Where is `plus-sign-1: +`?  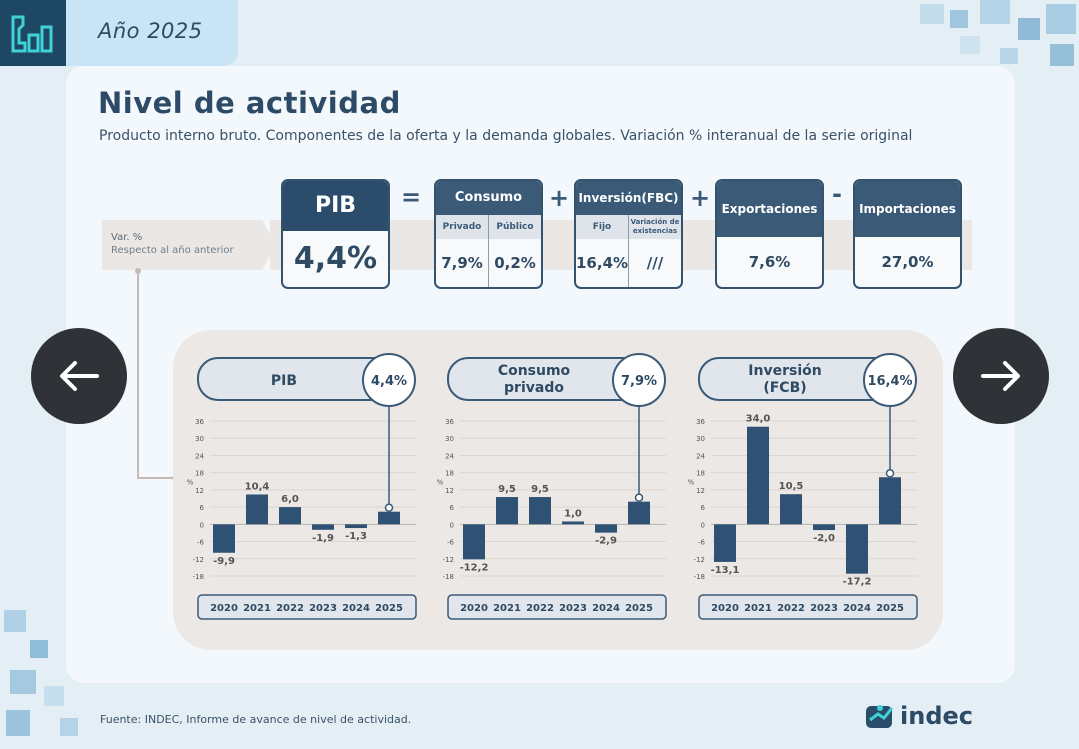
plus-sign-1: + is located at coordinates (559, 198).